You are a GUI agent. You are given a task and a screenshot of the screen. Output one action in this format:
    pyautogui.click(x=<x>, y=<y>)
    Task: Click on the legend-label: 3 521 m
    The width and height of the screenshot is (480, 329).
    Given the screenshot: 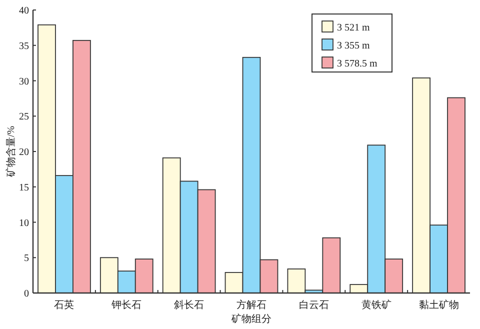 What is the action you would take?
    pyautogui.click(x=353, y=28)
    